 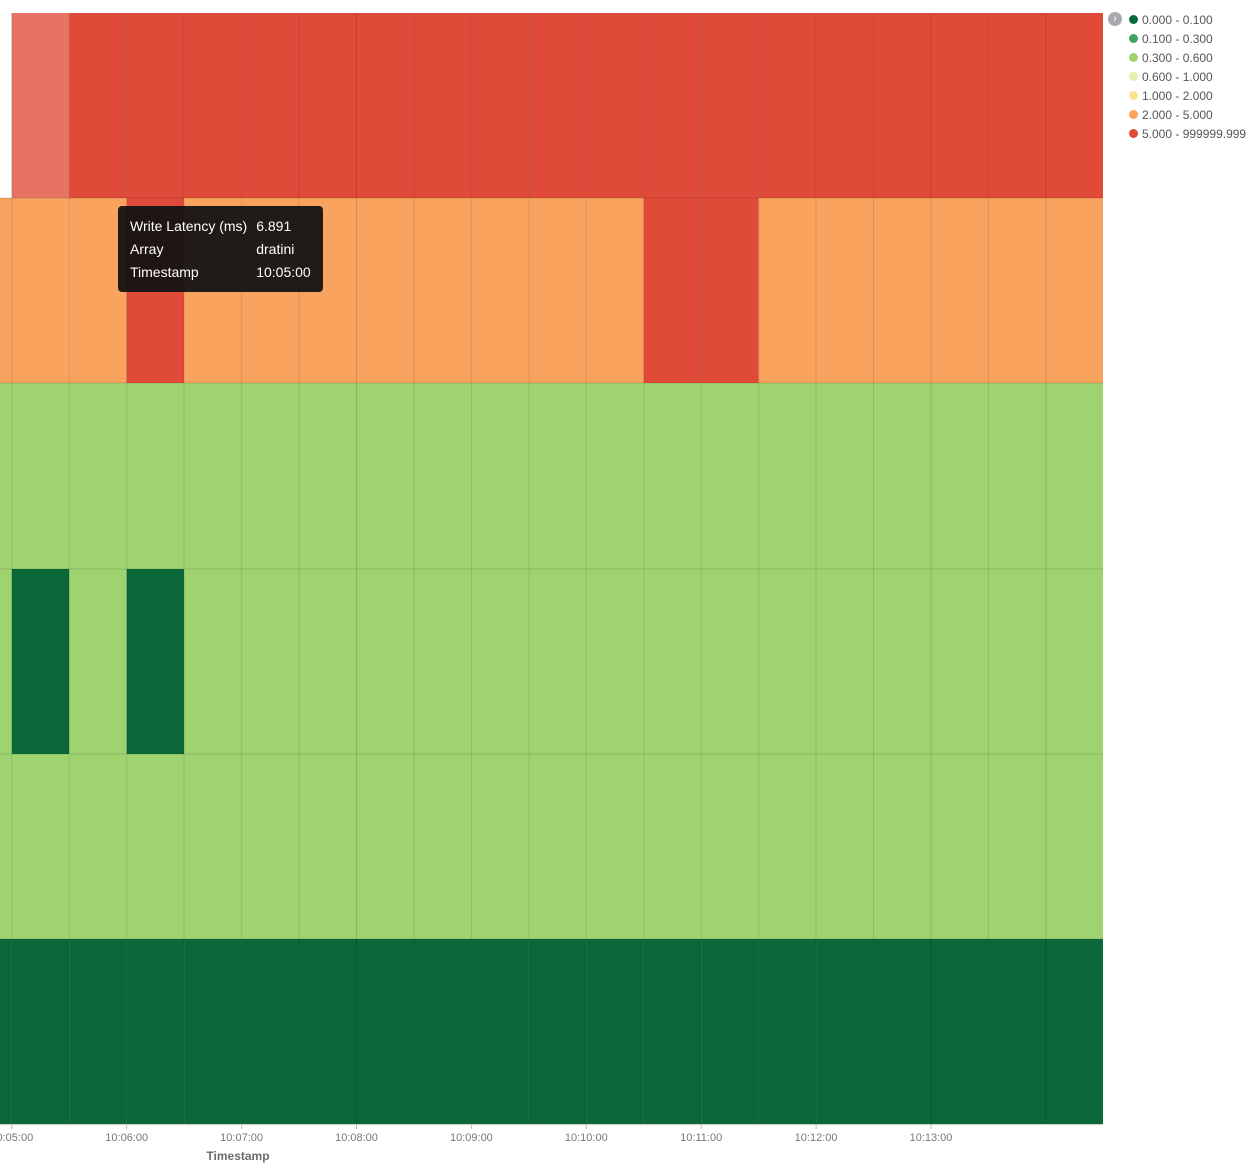 What do you see at coordinates (1187, 95) in the screenshot?
I see `legend-item: 1.000 - 2.000` at bounding box center [1187, 95].